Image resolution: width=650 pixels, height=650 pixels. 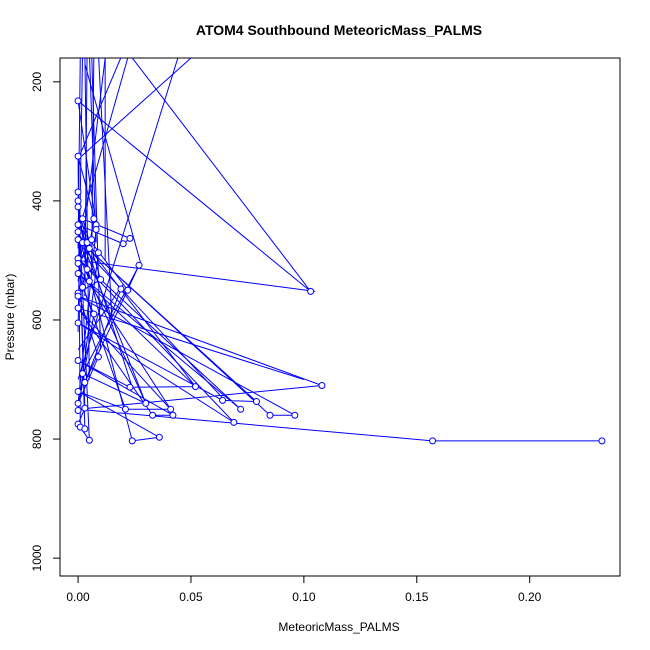 I want to click on x-axis: 0.00 0.05 0.10 0.15 0.20, so click(x=304, y=589).